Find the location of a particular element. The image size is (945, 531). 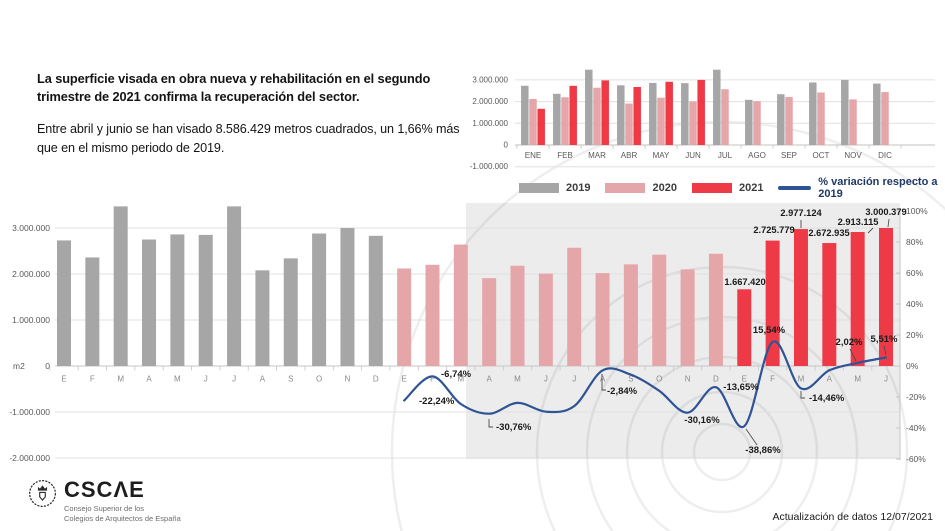

bar-2019-E is located at coordinates (64, 303).